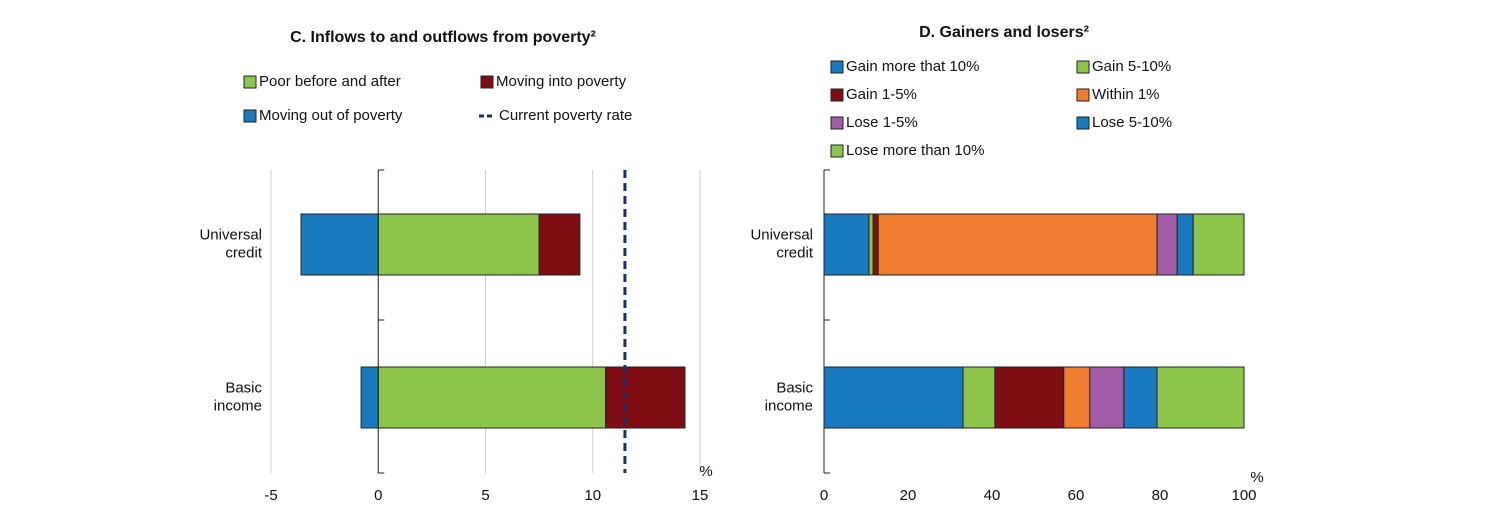  What do you see at coordinates (443, 37) in the screenshot?
I see `chart-title: C. Inflows to and outflows from poverty²` at bounding box center [443, 37].